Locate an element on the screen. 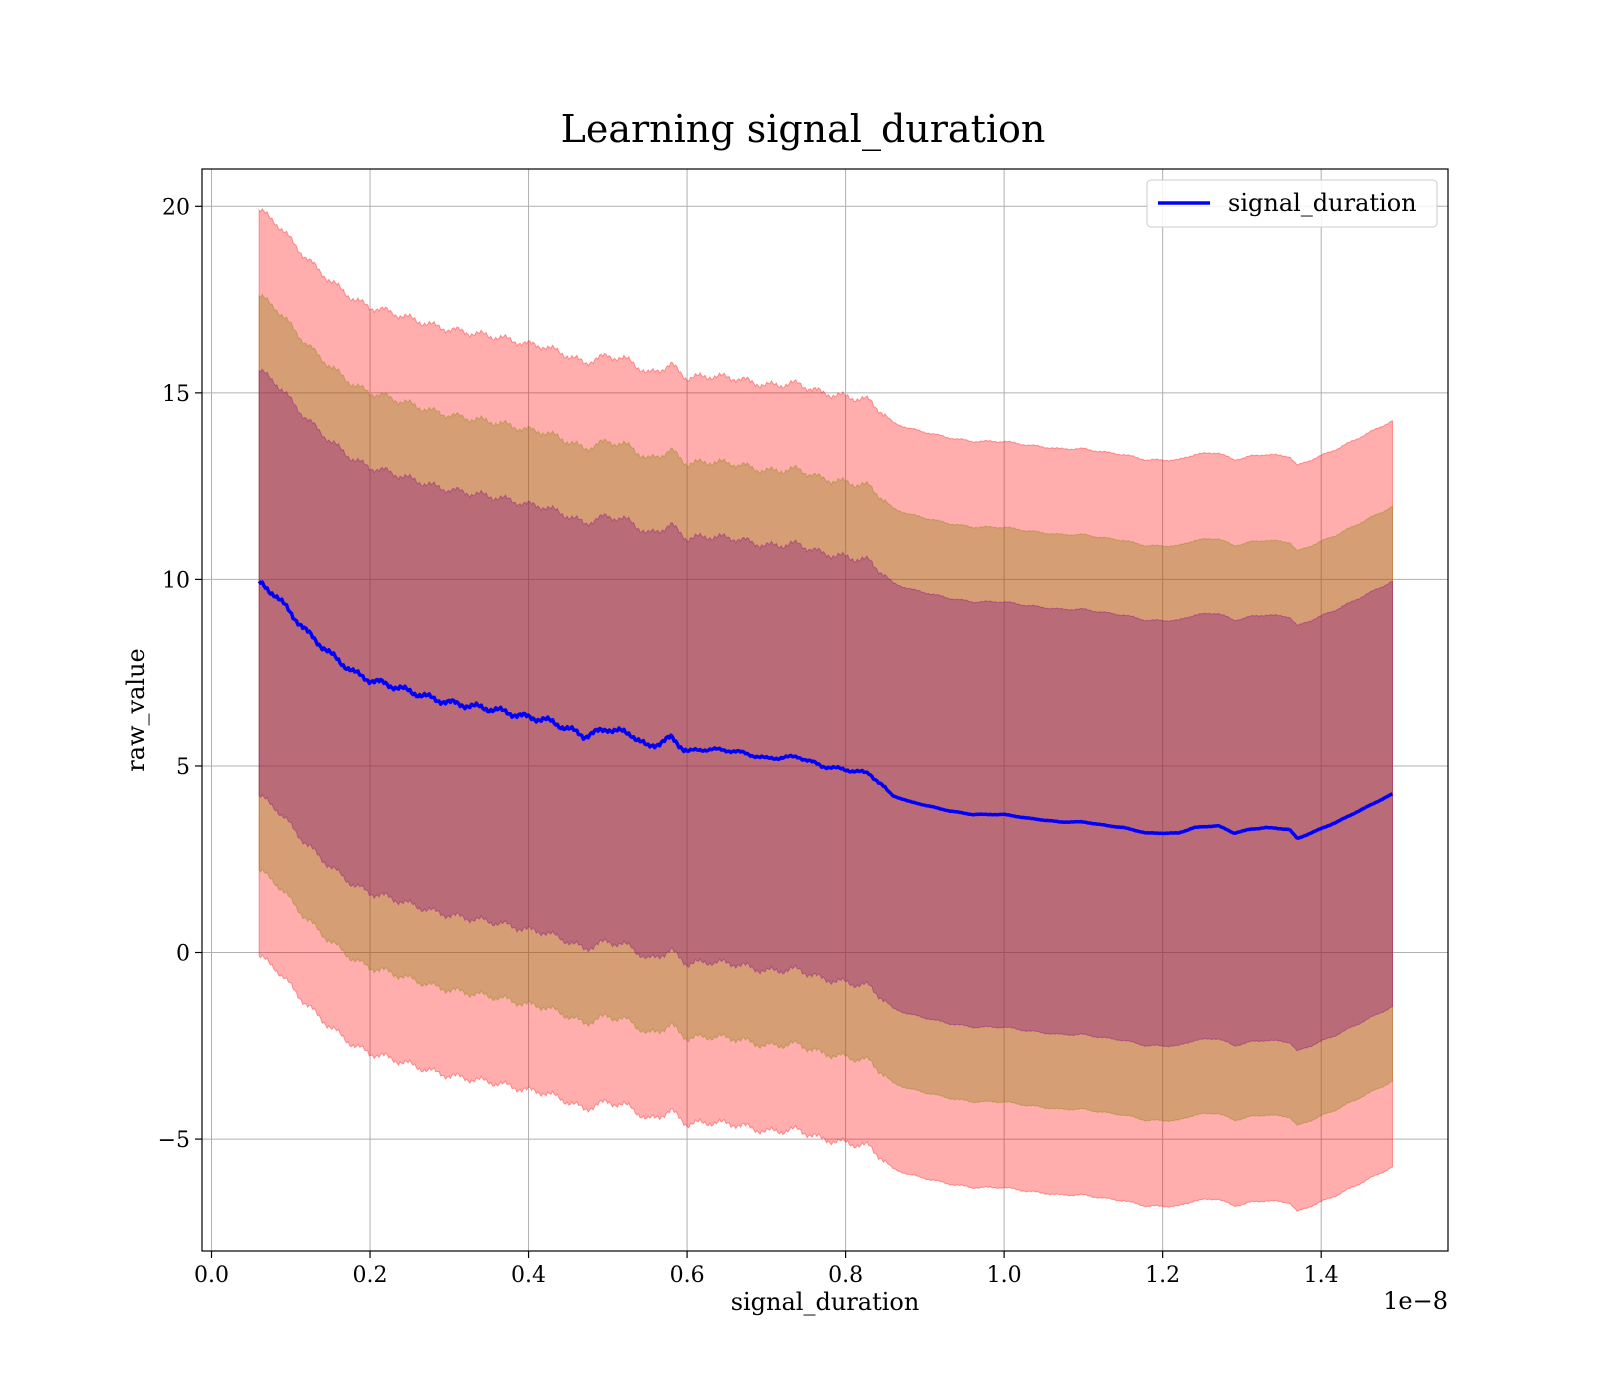 The image size is (1600, 1400). x-tick-label: 0.6 is located at coordinates (687, 1275).